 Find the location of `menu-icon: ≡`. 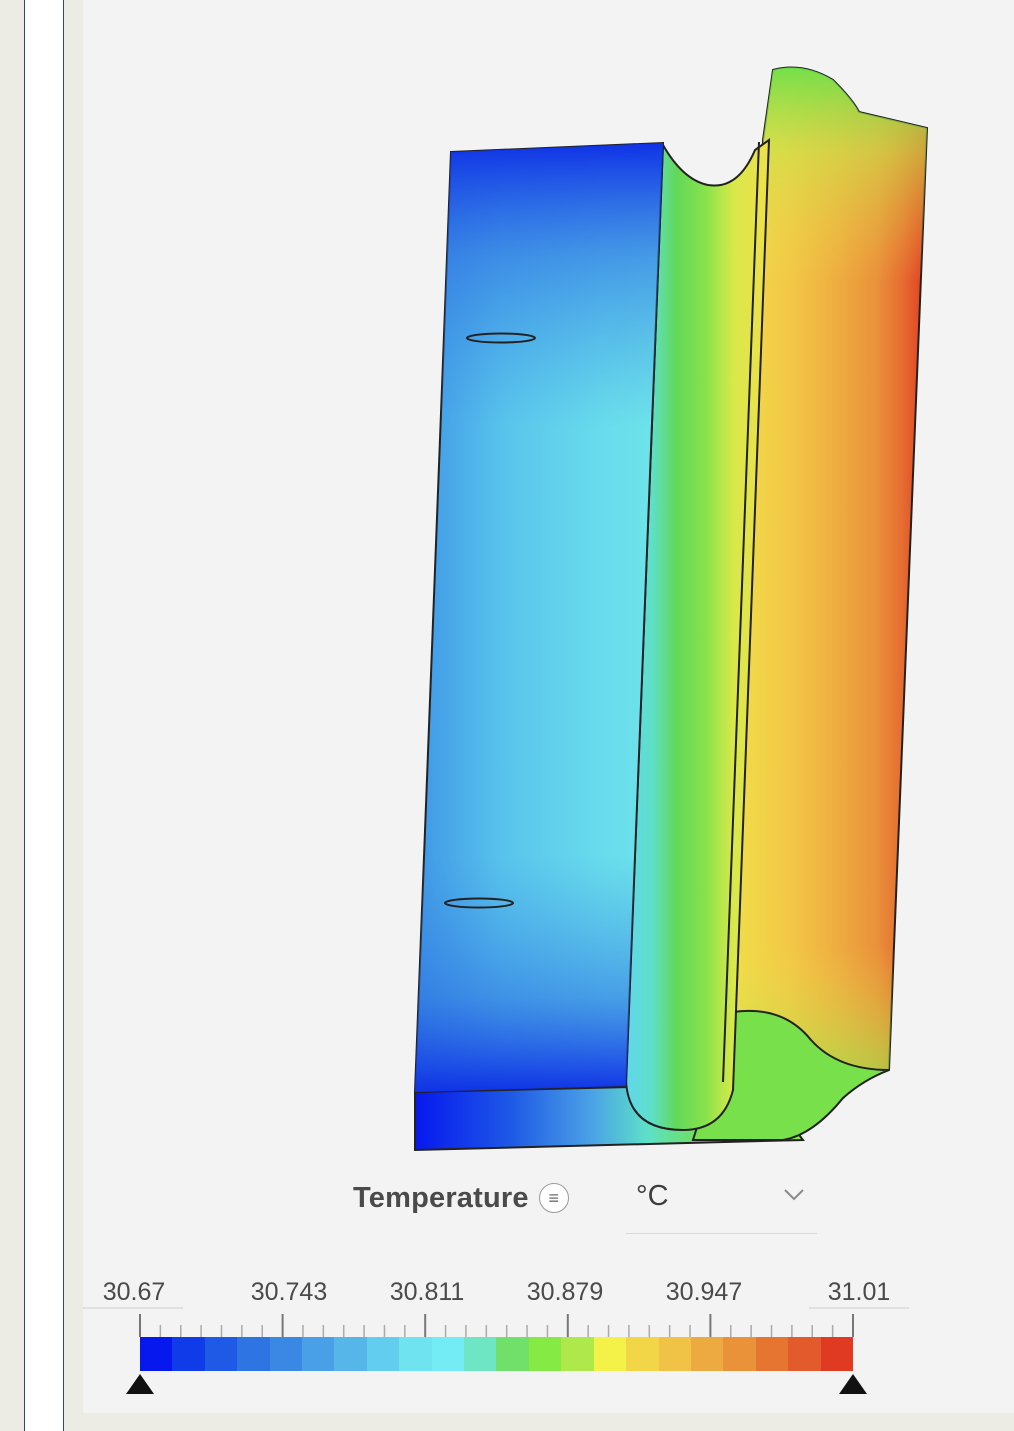

menu-icon: ≡ is located at coordinates (553, 1198).